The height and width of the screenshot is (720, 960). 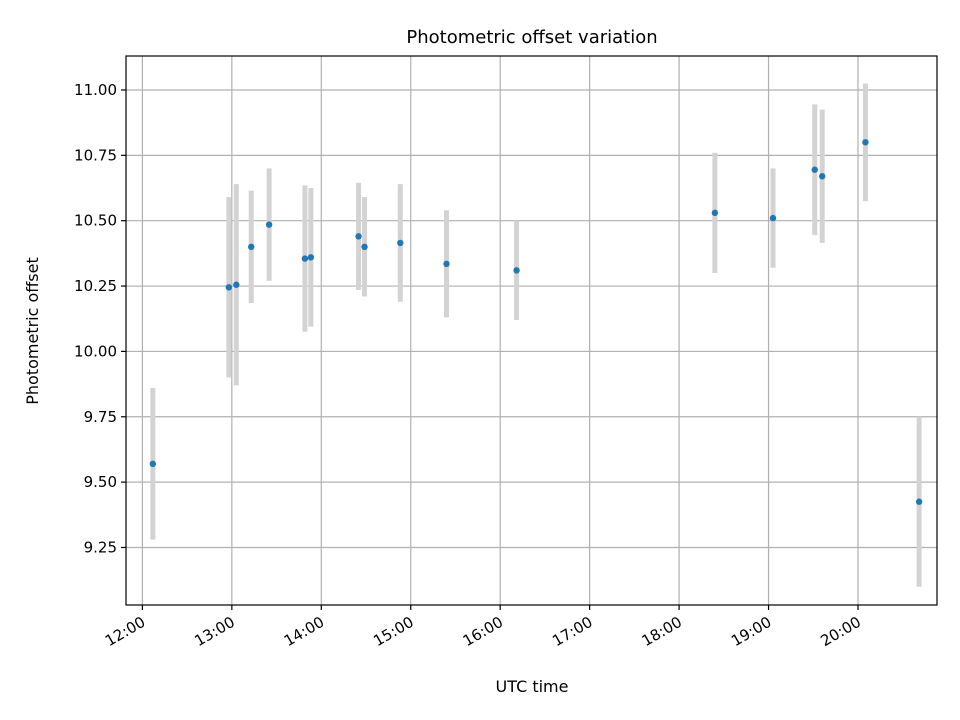 What do you see at coordinates (100, 547) in the screenshot?
I see `y-tick-label: 9.25` at bounding box center [100, 547].